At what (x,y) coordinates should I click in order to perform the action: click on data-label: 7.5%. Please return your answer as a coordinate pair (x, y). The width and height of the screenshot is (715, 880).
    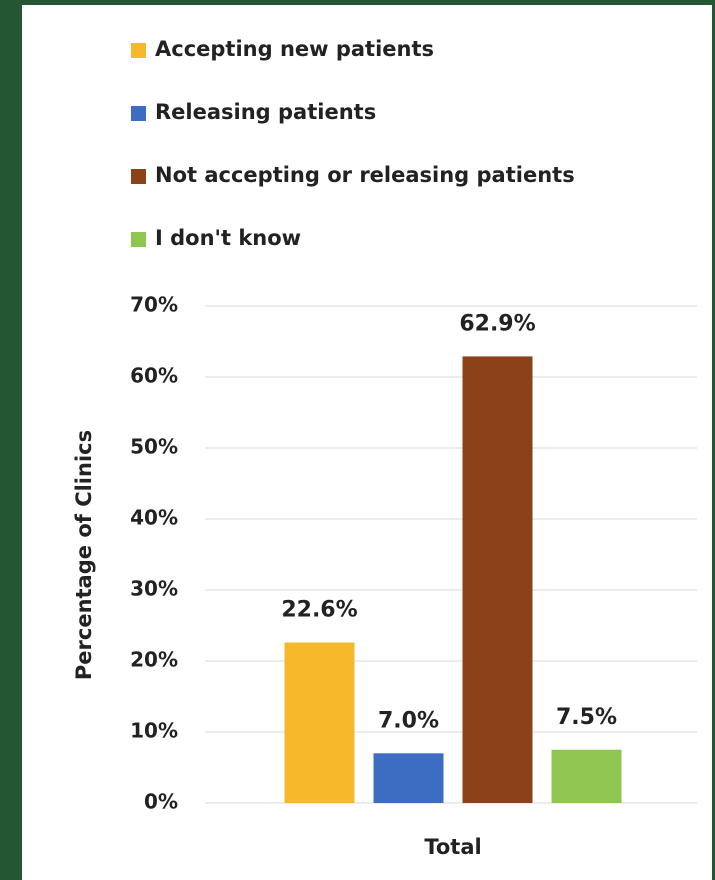
    Looking at the image, I should click on (586, 717).